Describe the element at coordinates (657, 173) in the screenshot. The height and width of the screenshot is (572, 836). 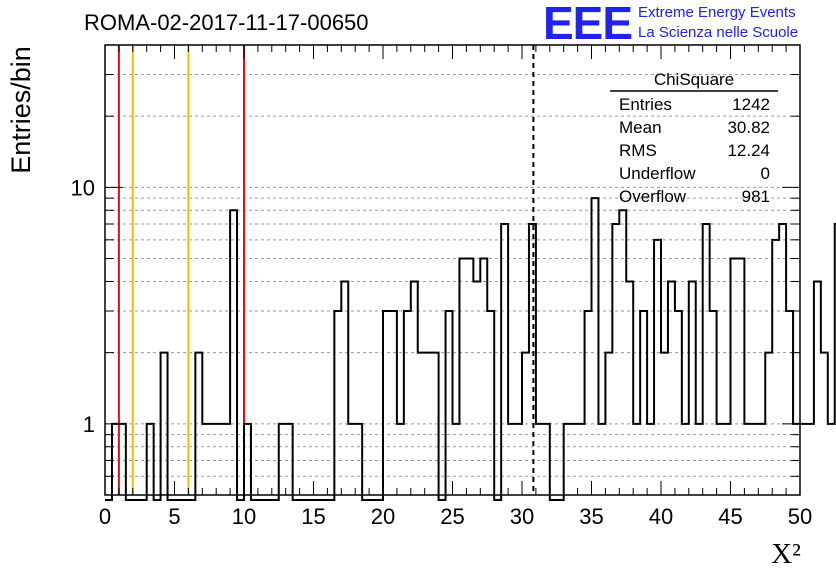
I see `stats-label: Underflow` at that location.